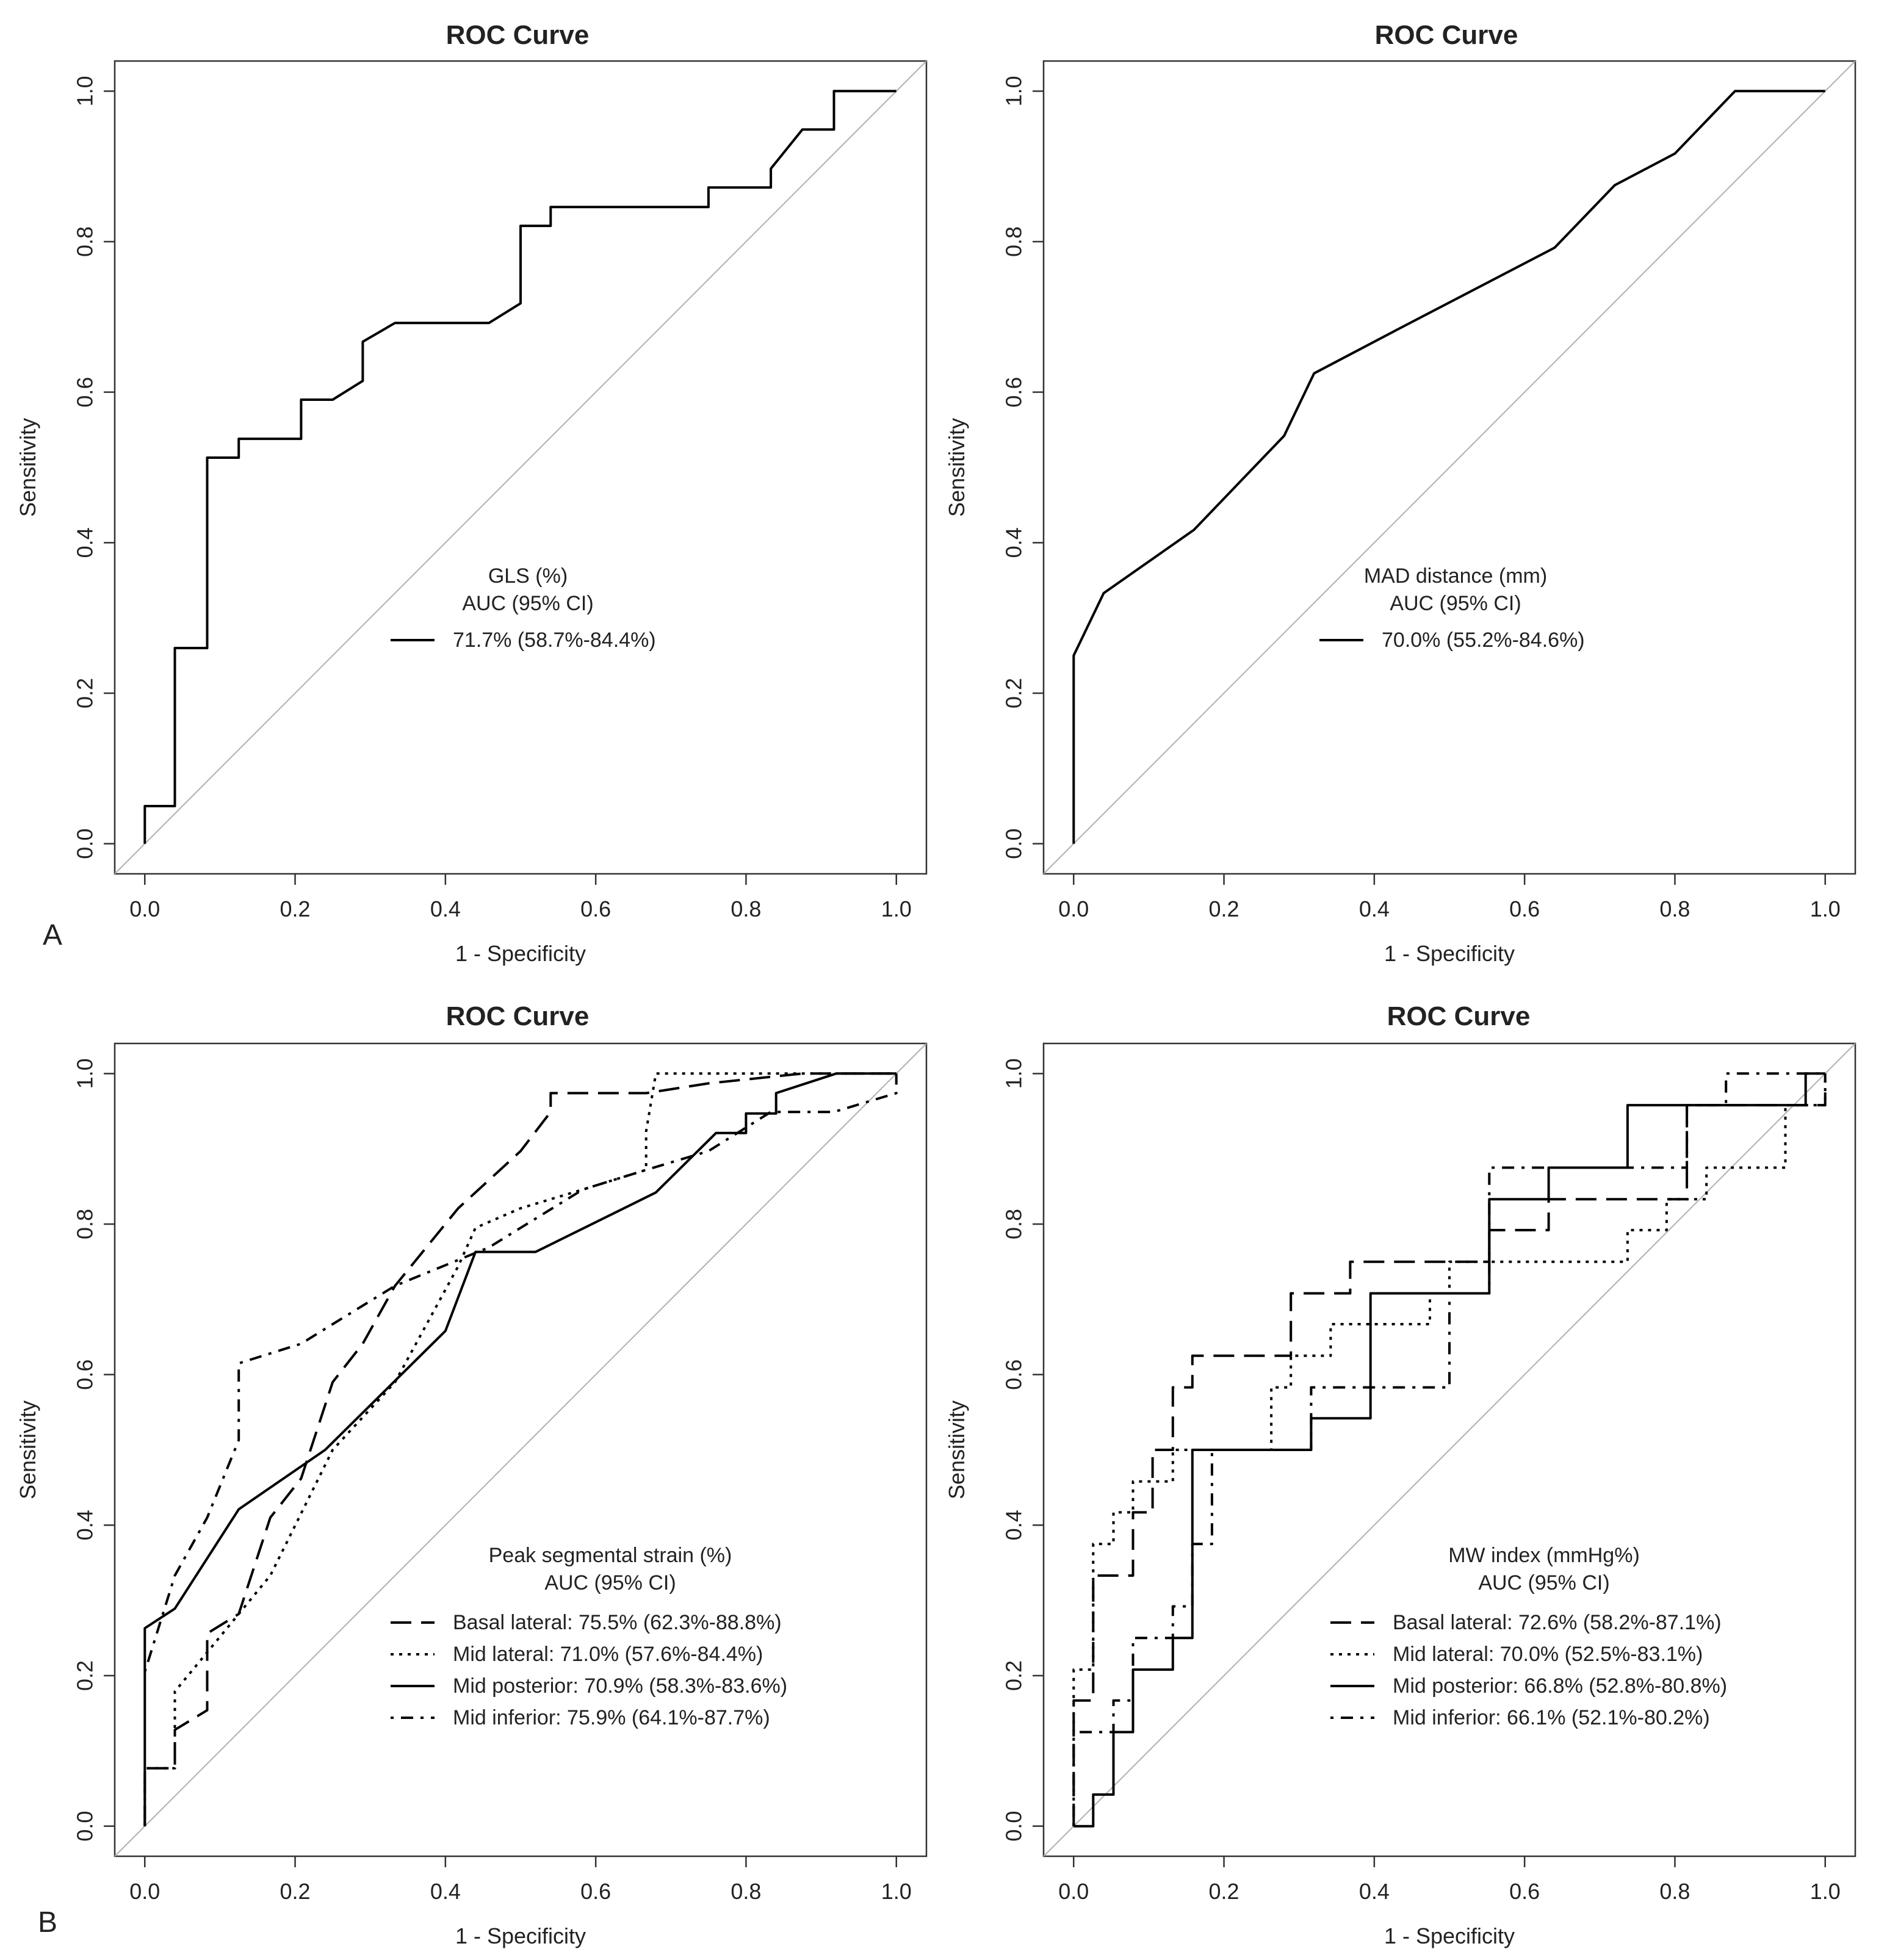 The image size is (1887, 1960). Describe the element at coordinates (52, 935) in the screenshot. I see `panel-letter-a: A` at that location.